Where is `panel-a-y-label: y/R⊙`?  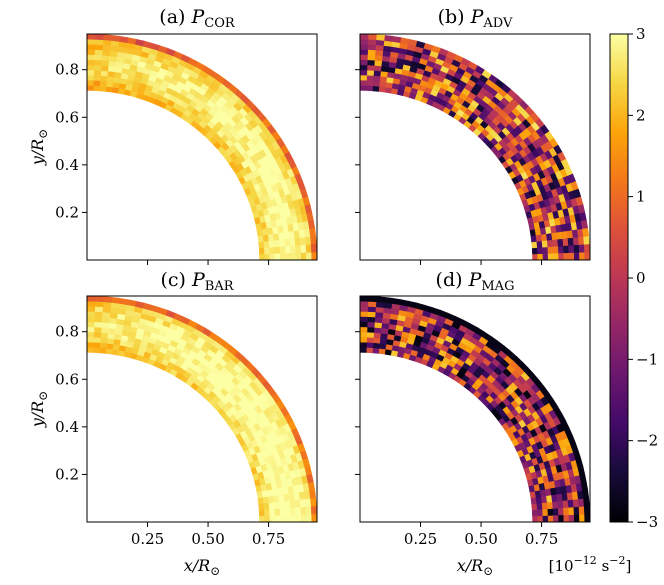 panel-a-y-label: y/R⊙ is located at coordinates (39, 148).